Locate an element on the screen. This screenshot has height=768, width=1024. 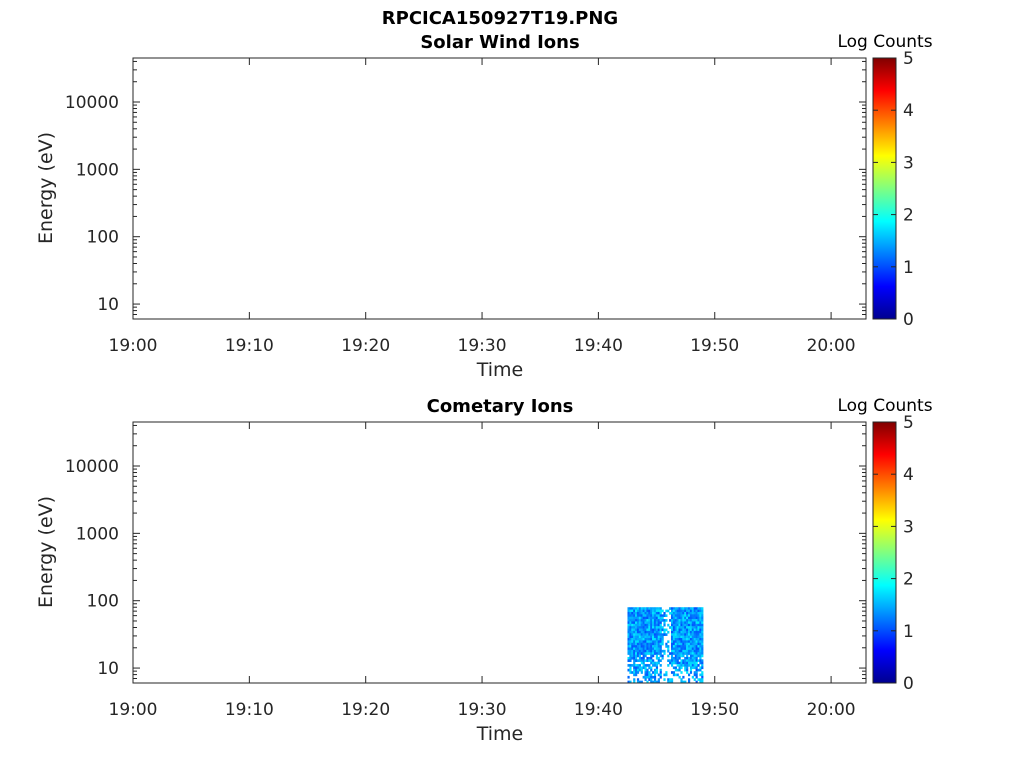
y-tick-label: 10000 is located at coordinates (92, 103).